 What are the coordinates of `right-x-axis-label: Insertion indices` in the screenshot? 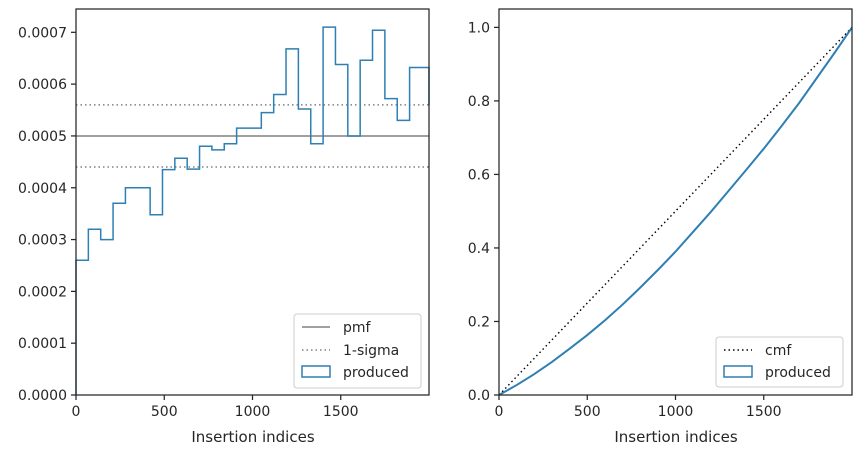 It's located at (675, 437).